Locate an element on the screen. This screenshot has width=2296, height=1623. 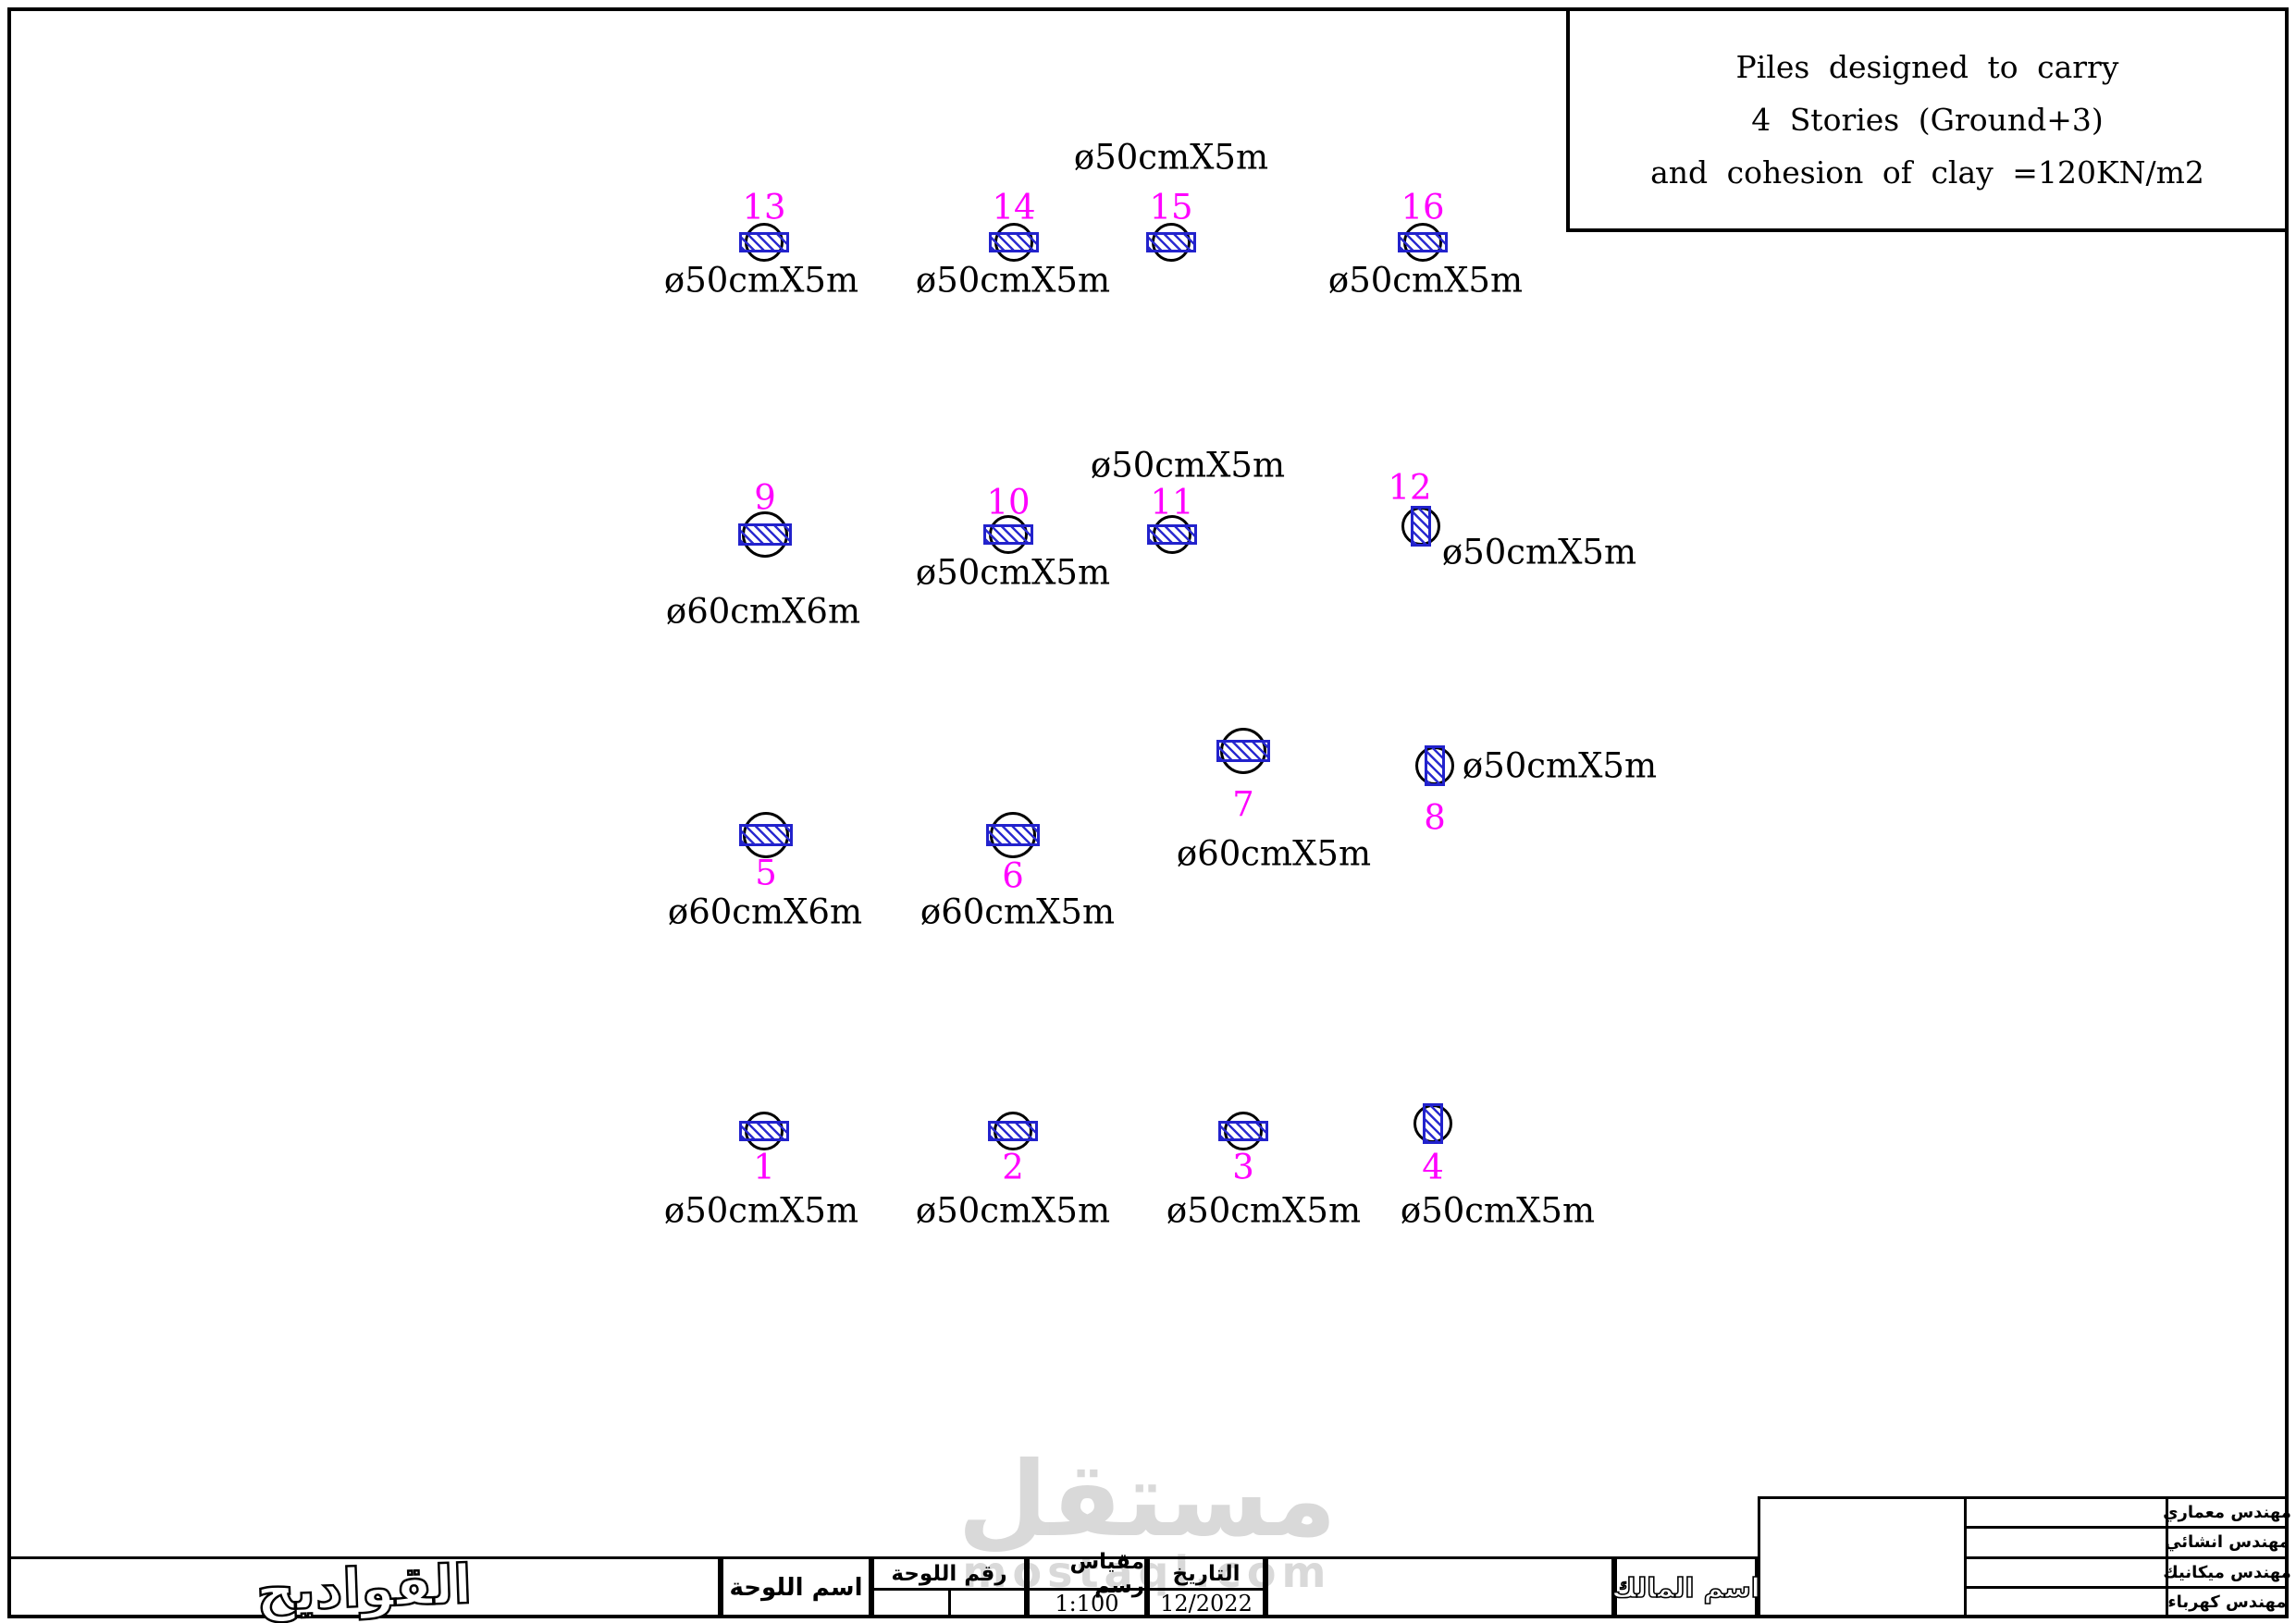
date-value: 12/2022 is located at coordinates (1206, 1603).